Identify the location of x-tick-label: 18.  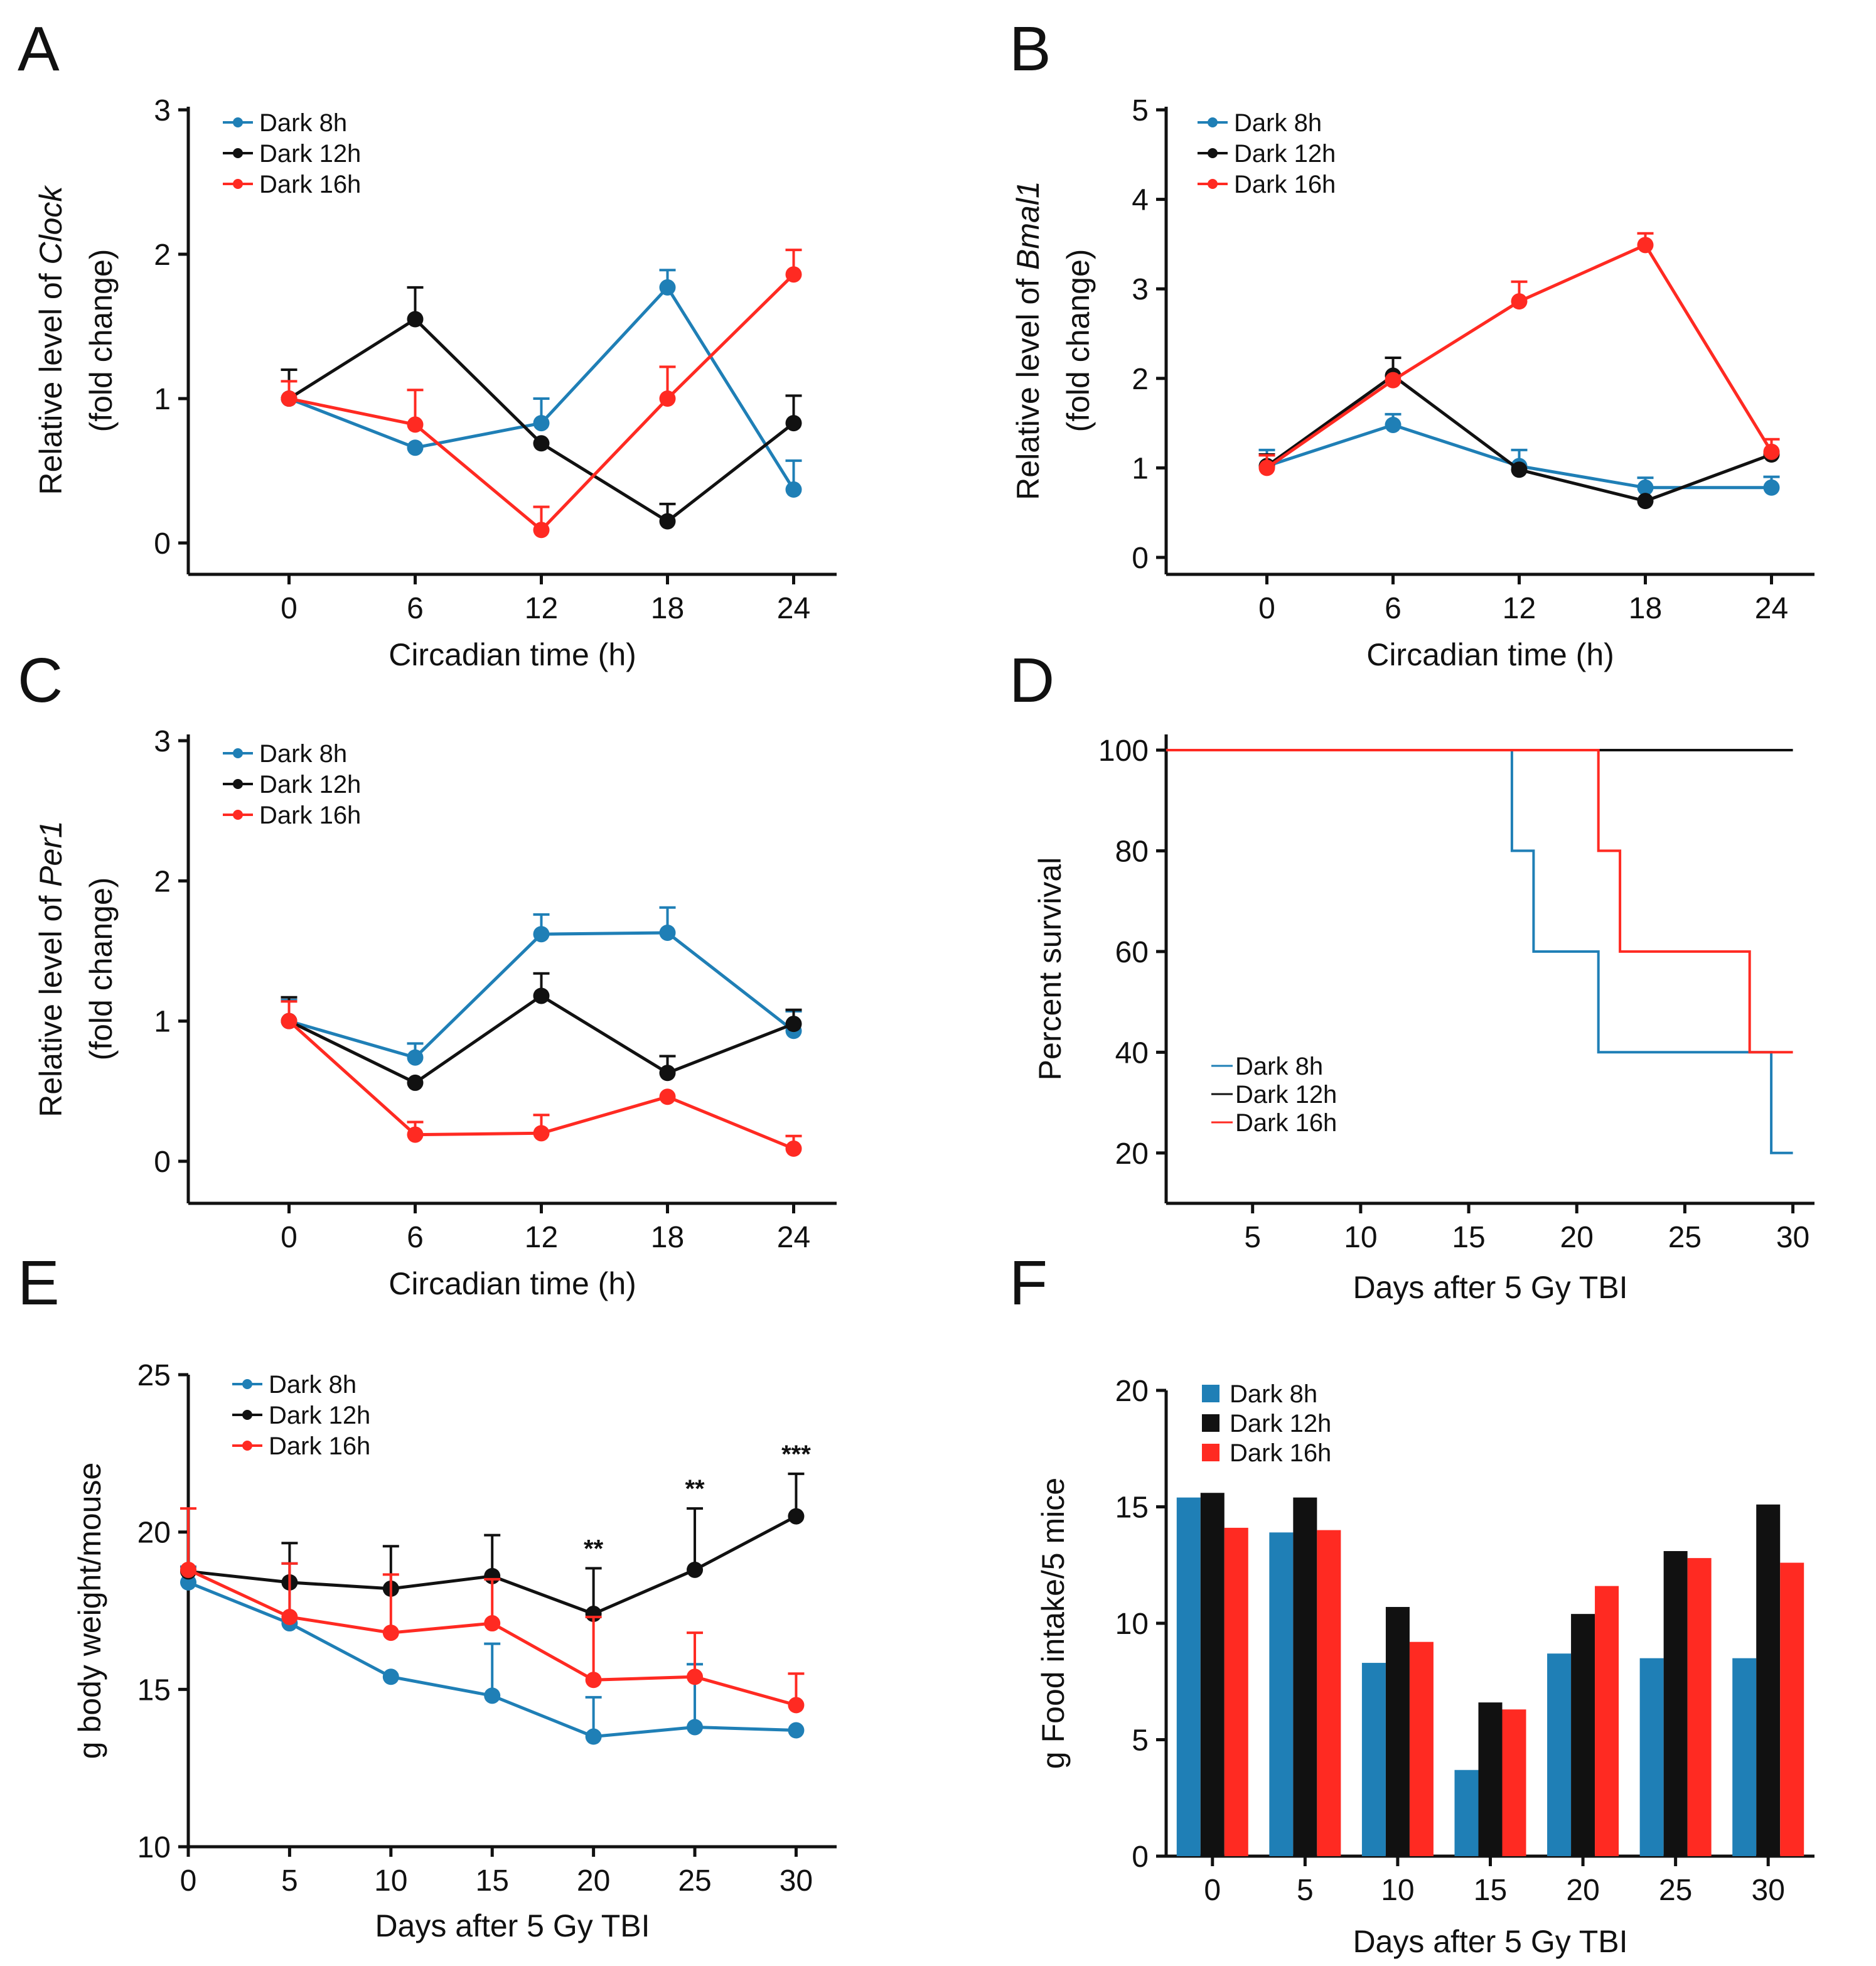
(1646, 608).